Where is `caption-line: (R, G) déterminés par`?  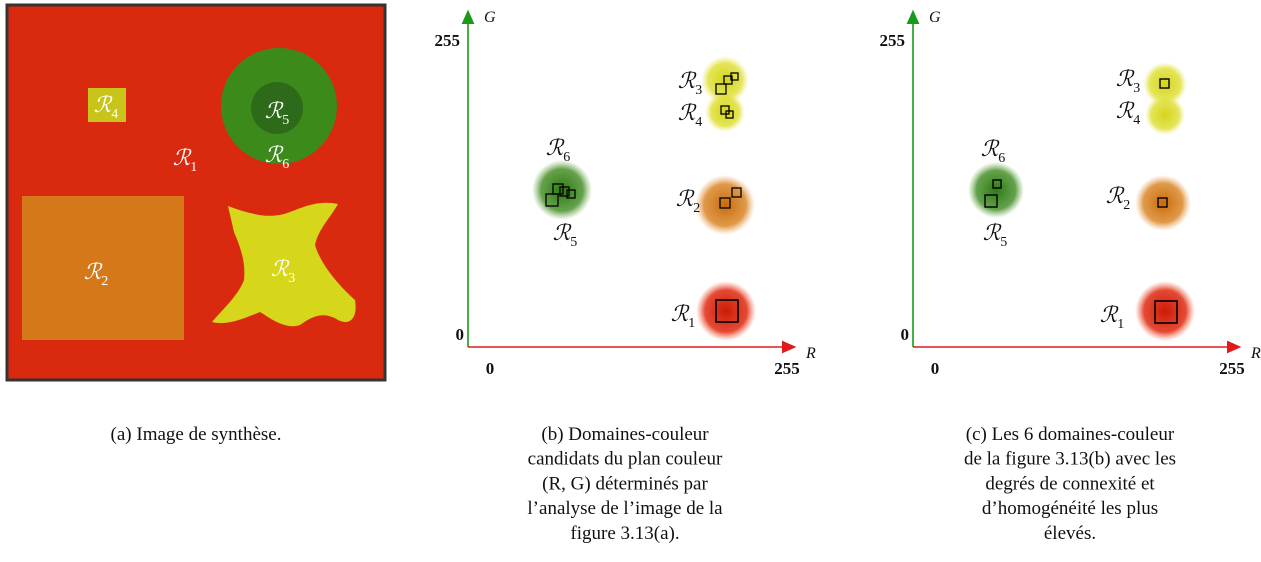 caption-line: (R, G) déterminés par is located at coordinates (625, 483).